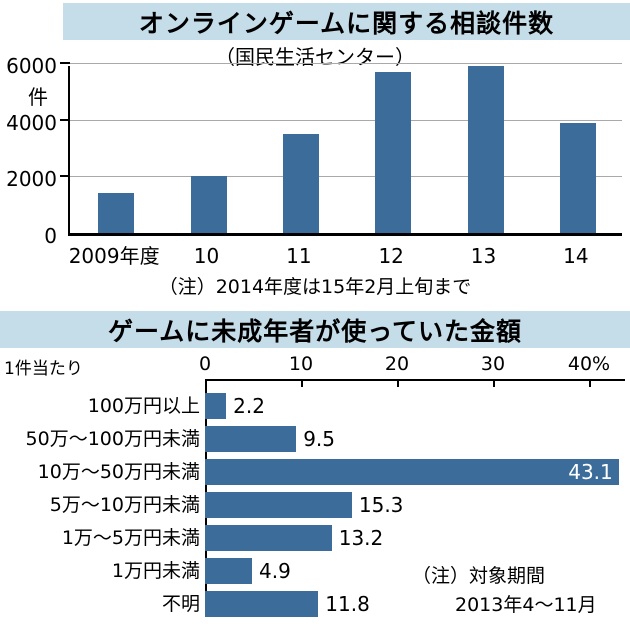 The image size is (630, 628). I want to click on value-label: 4.9, so click(275, 571).